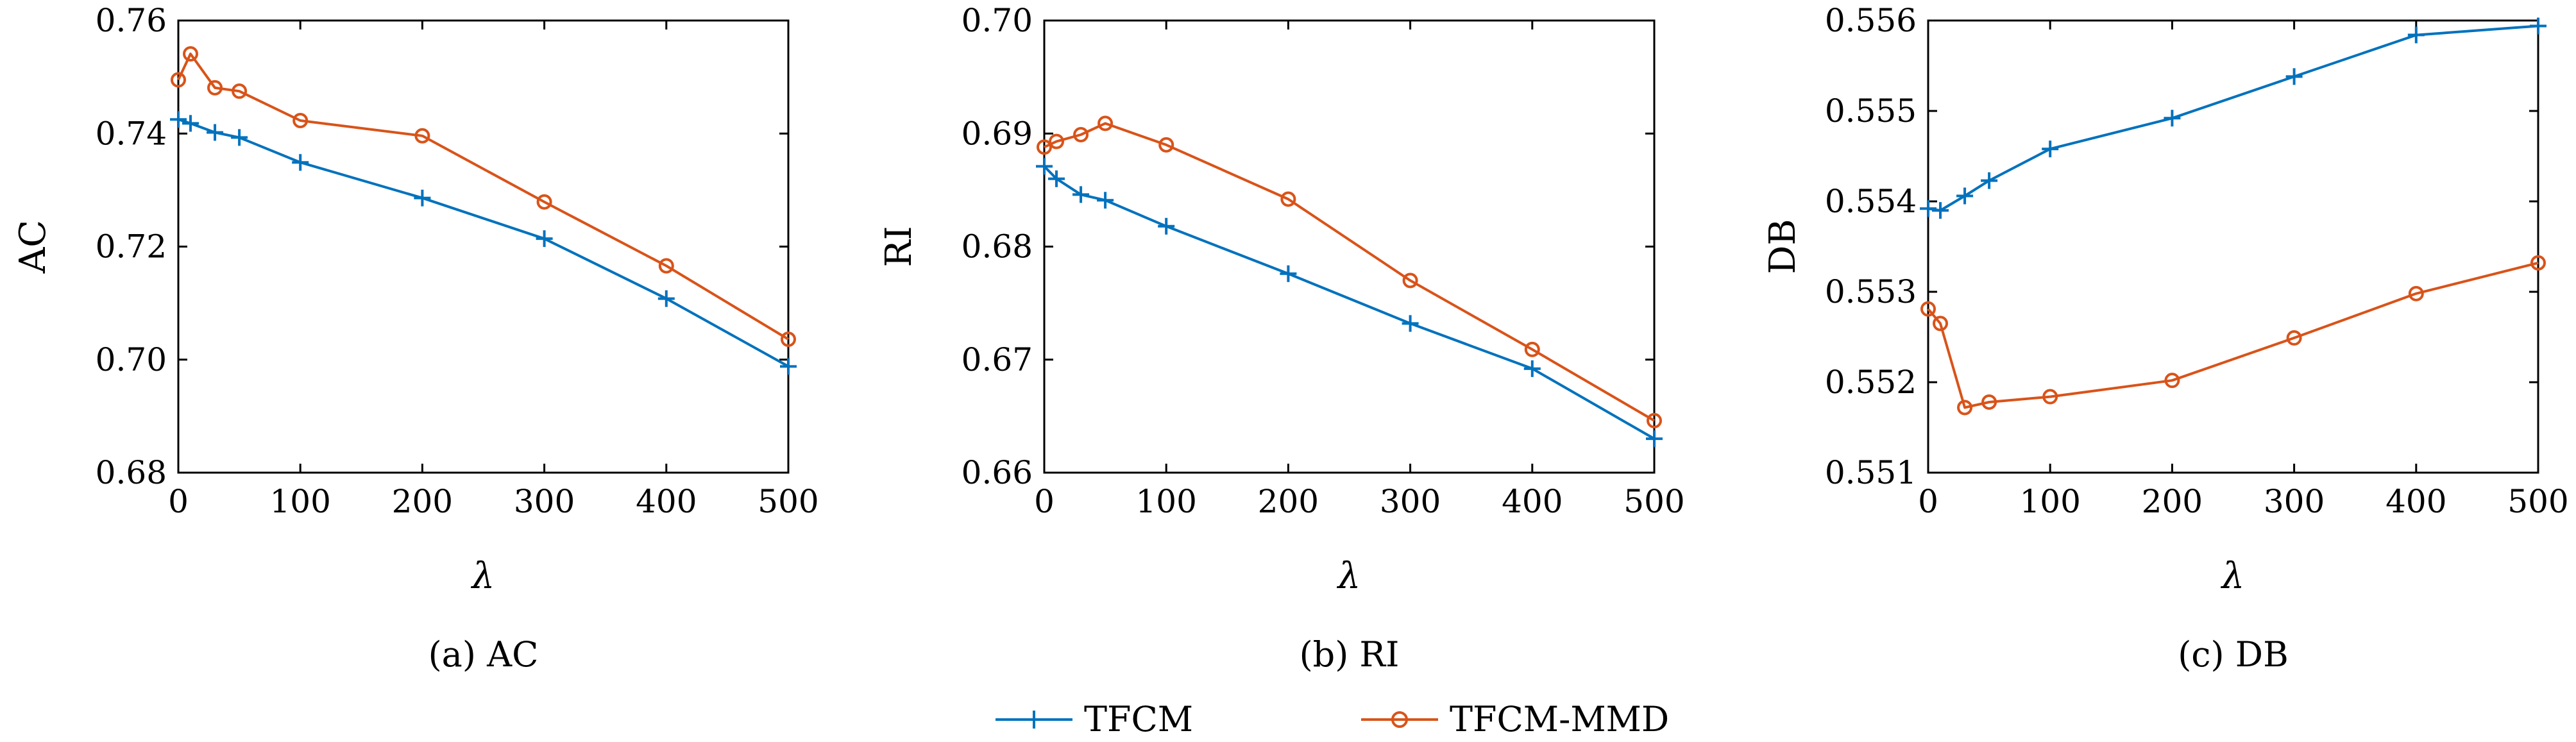 The height and width of the screenshot is (742, 2576). I want to click on y-tick-label: 0.76, so click(131, 20).